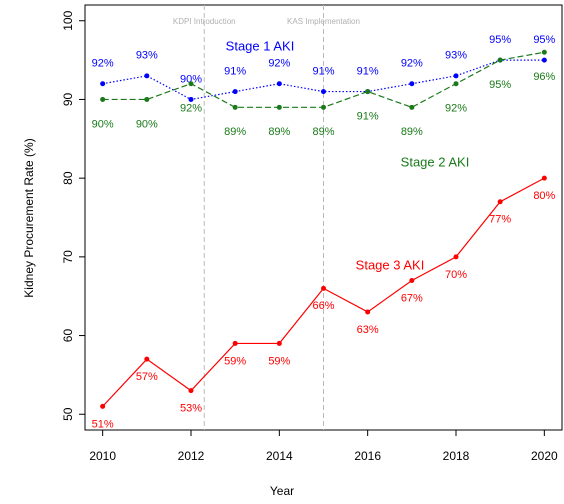 This screenshot has width=564, height=504. What do you see at coordinates (544, 196) in the screenshot?
I see `data-label: 80%` at bounding box center [544, 196].